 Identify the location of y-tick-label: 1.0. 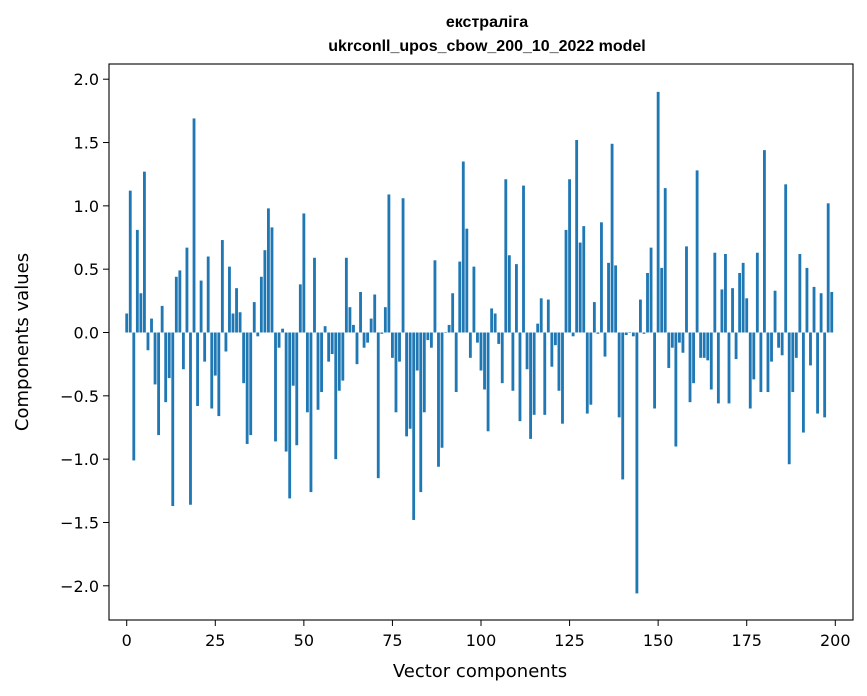
(86, 206).